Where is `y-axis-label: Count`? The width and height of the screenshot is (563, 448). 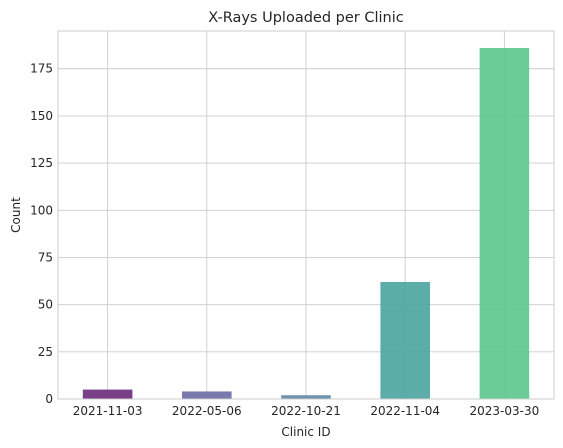
y-axis-label: Count is located at coordinates (16, 215).